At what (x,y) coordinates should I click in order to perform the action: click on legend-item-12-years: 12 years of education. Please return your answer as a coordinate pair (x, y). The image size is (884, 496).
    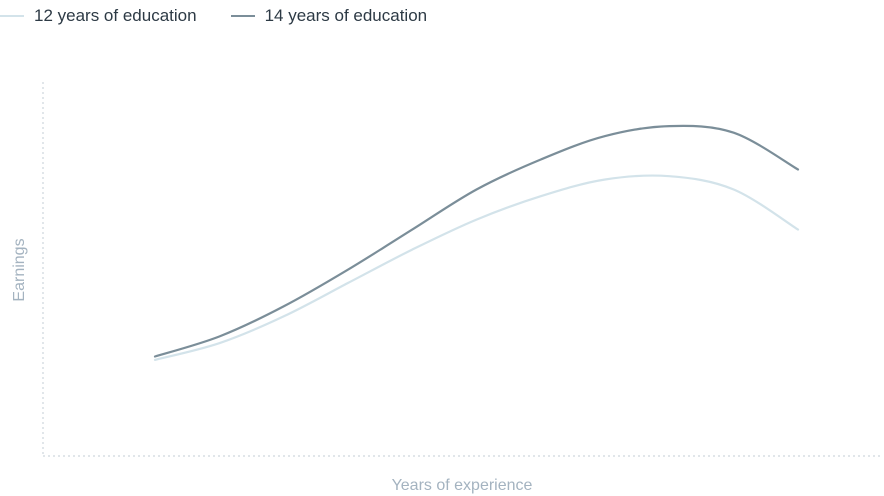
    Looking at the image, I should click on (98, 16).